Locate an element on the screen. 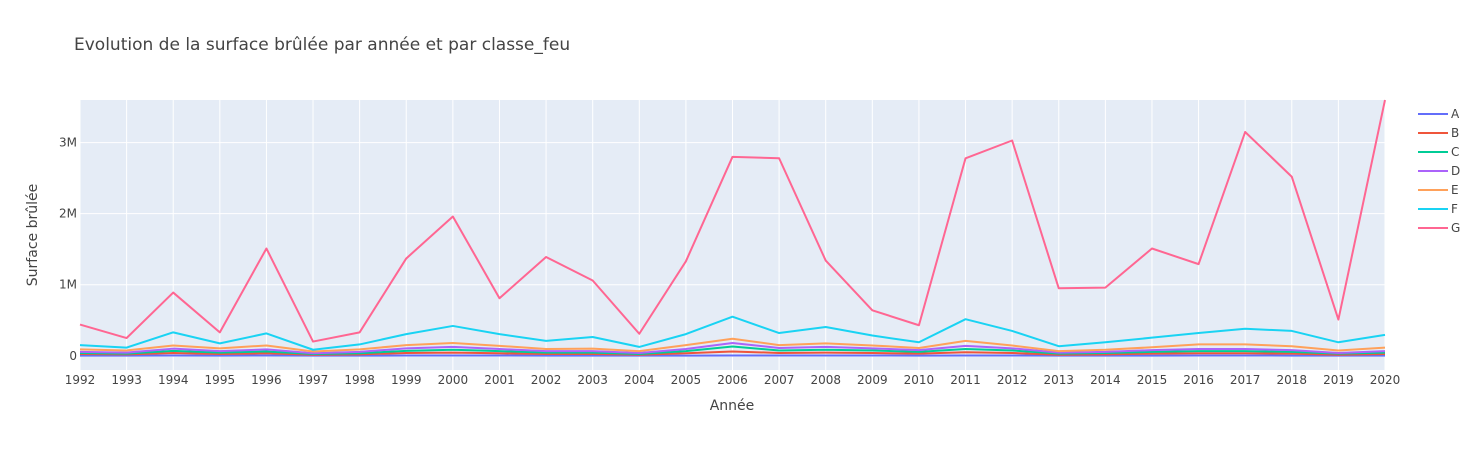 The height and width of the screenshot is (450, 1478). y-tick-label: 3M is located at coordinates (68, 143).